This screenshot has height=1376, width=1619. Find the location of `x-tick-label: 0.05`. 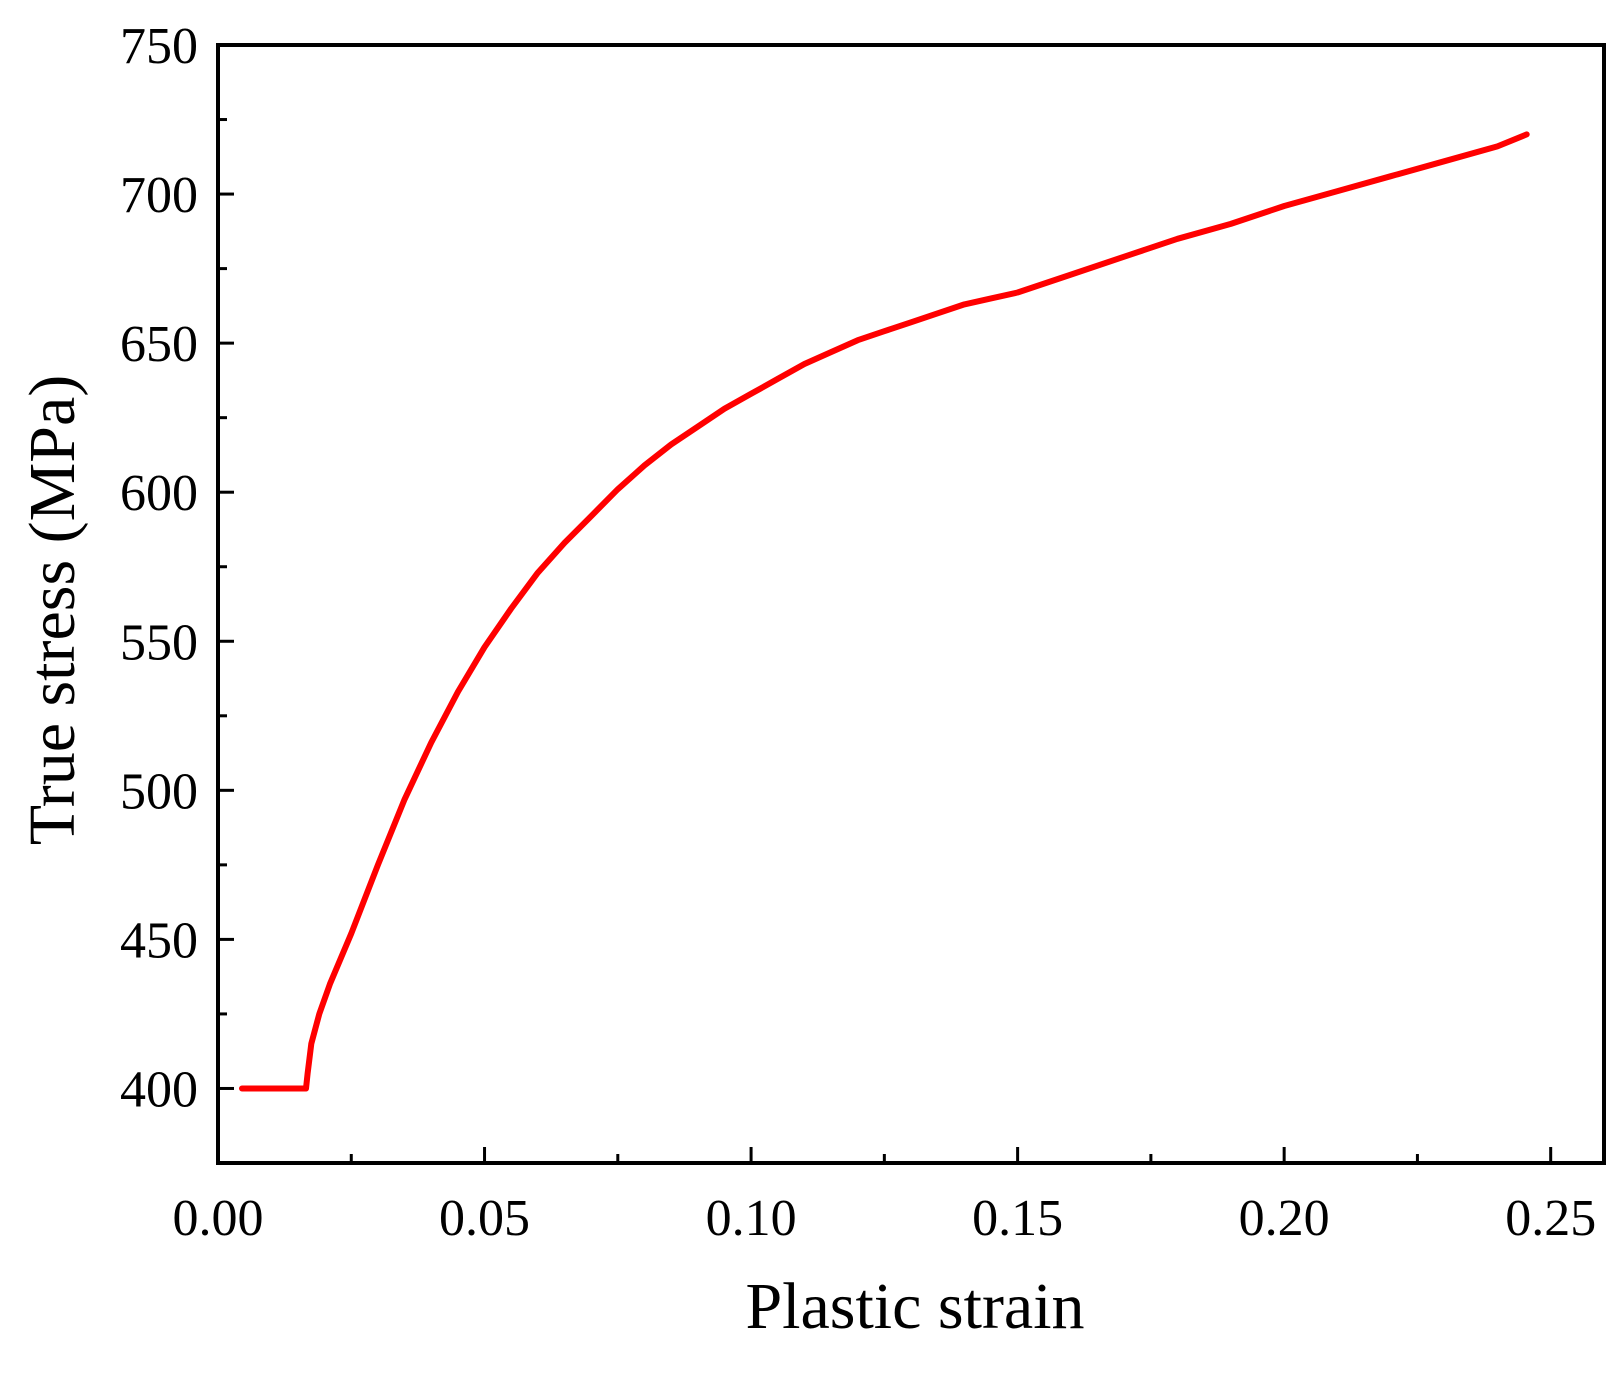

x-tick-label: 0.05 is located at coordinates (484, 1218).